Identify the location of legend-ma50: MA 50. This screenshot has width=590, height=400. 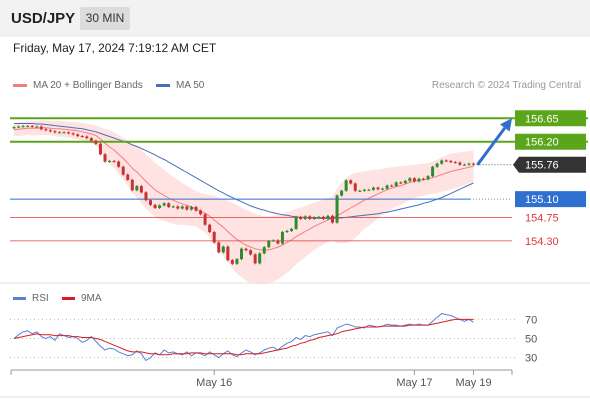
(180, 85).